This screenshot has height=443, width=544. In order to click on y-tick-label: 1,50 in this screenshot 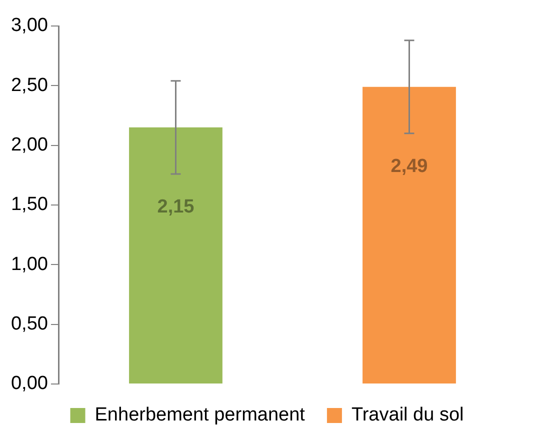, I will do `click(29, 205)`.